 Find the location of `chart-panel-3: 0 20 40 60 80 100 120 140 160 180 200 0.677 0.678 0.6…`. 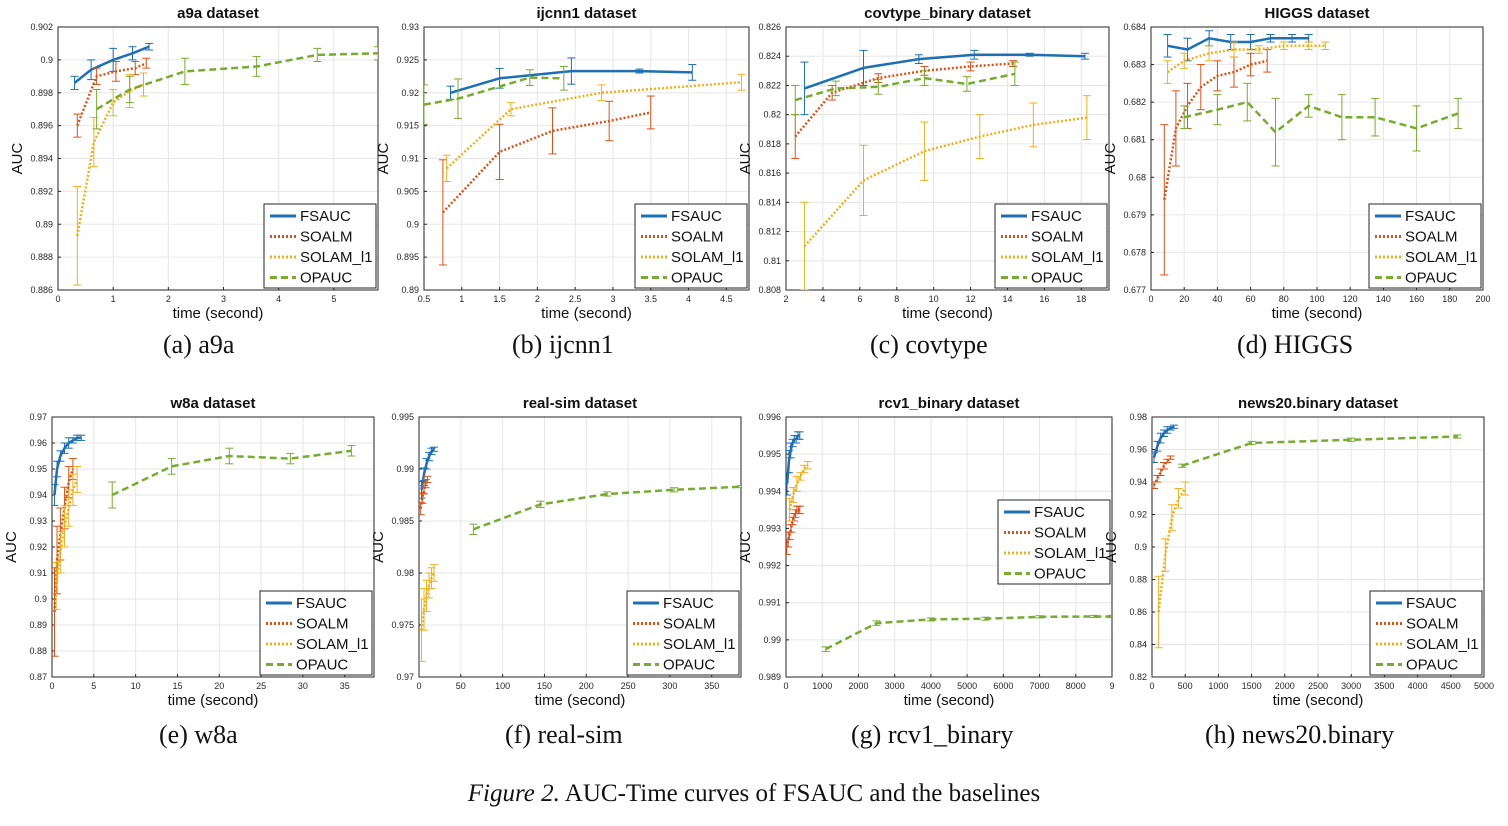

chart-panel-3: 0 20 40 60 80 100 120 140 160 180 200 0.677 0.678 0.6… is located at coordinates (1296, 163).